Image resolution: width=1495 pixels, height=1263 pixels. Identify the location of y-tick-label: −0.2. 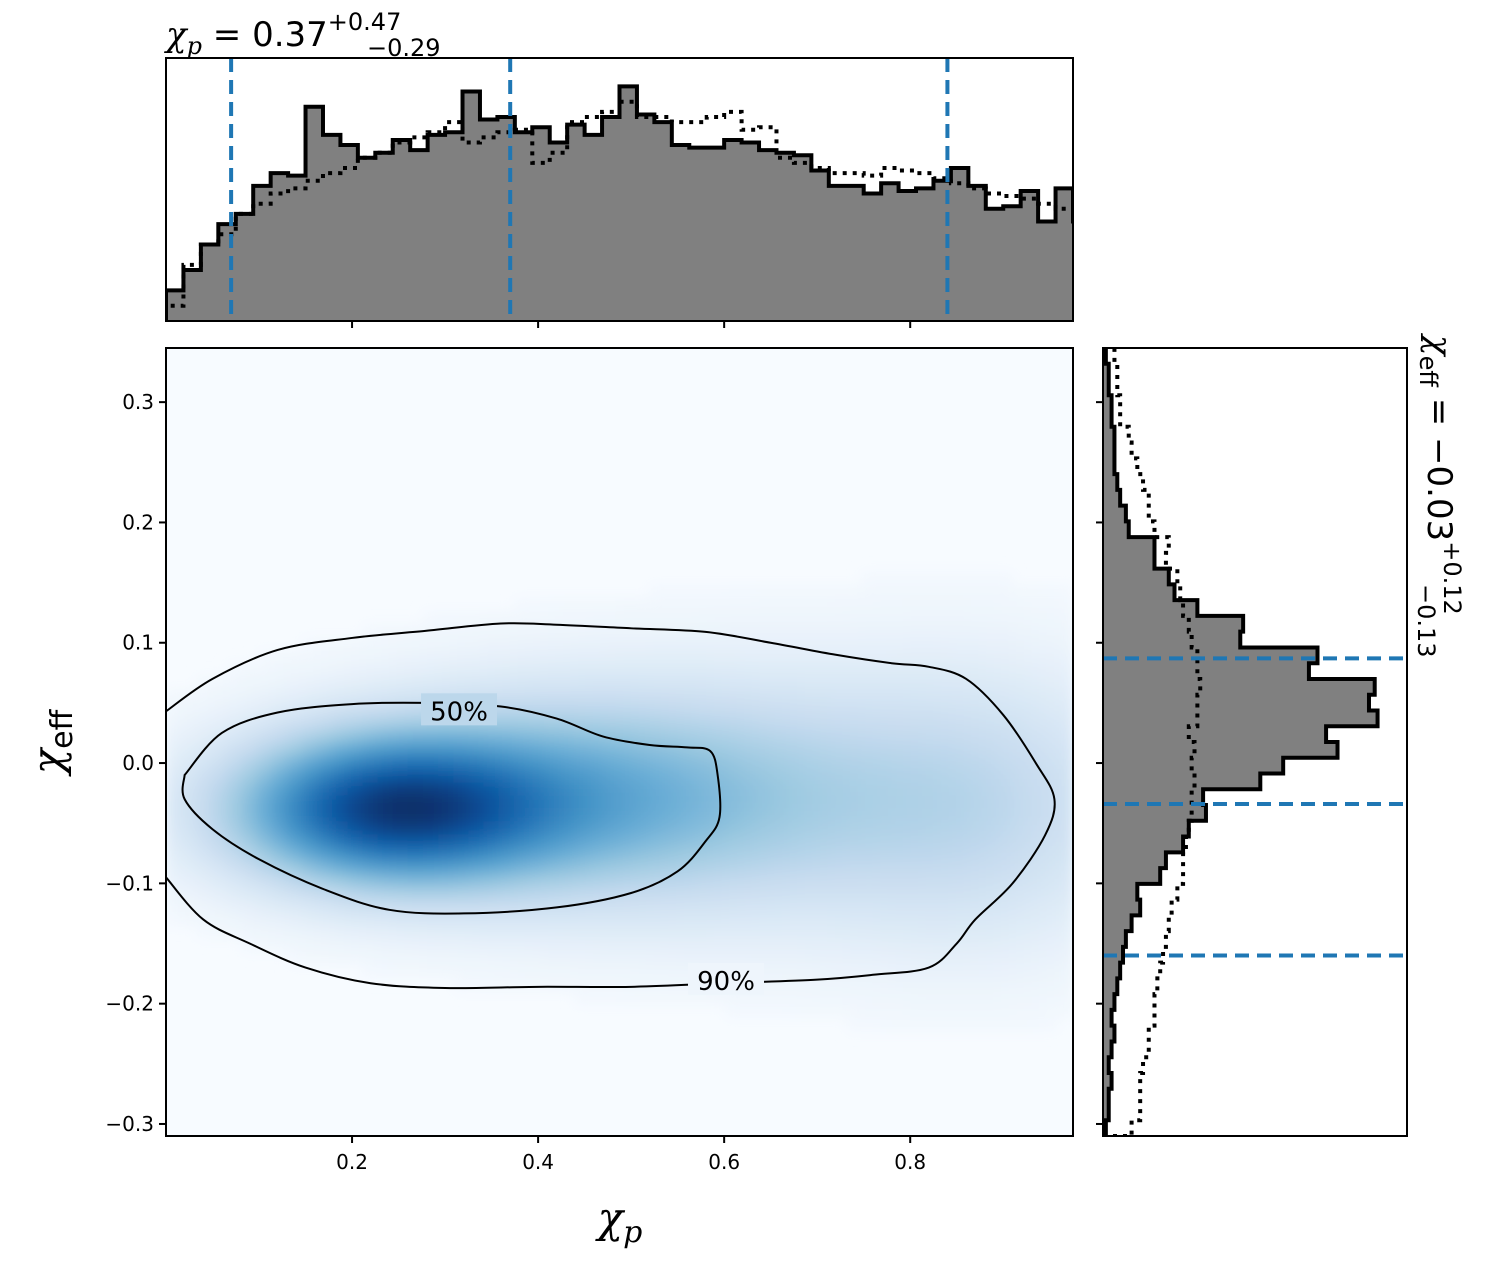
(129, 1004).